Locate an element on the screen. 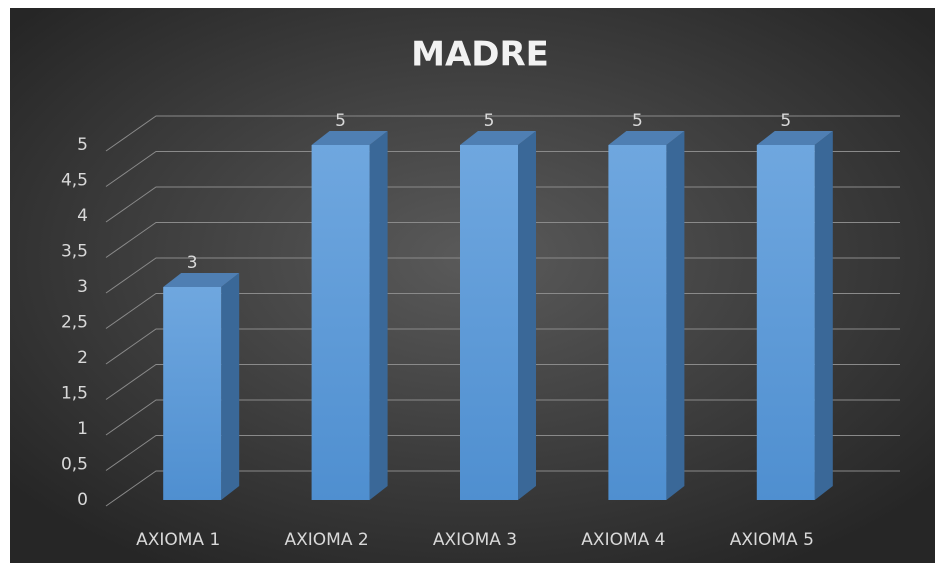 This screenshot has height=571, width=945. y-tick-label: 4,5 is located at coordinates (74, 181).